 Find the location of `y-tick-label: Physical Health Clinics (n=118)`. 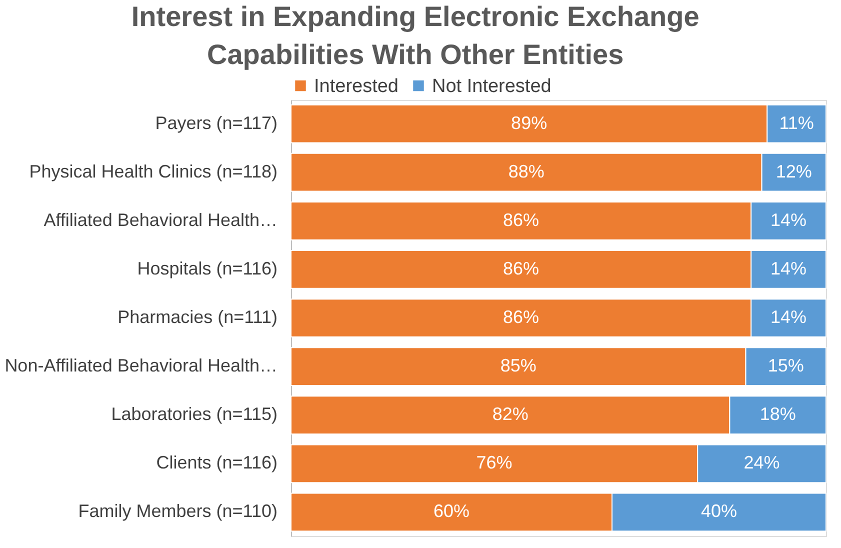

y-tick-label: Physical Health Clinics (n=118) is located at coordinates (153, 171).